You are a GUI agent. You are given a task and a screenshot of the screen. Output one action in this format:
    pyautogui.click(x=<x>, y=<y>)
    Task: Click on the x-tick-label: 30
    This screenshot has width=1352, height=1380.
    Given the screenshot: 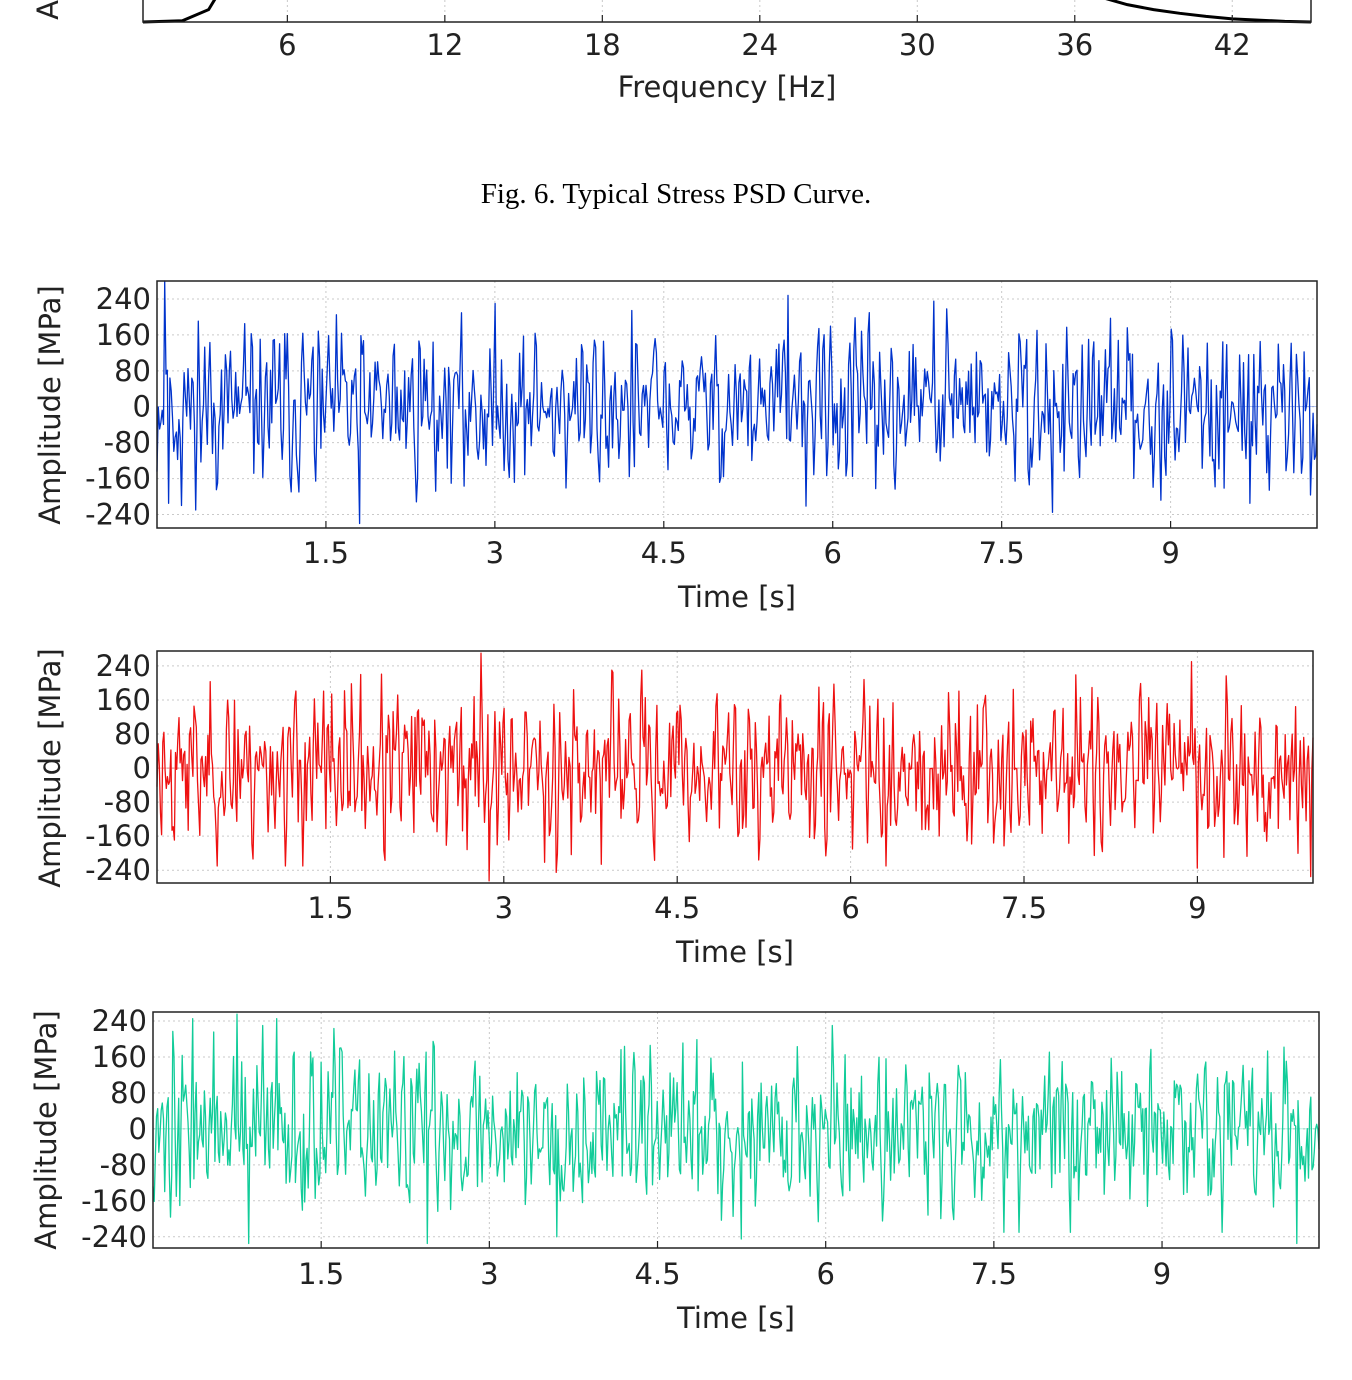 What is the action you would take?
    pyautogui.click(x=917, y=45)
    